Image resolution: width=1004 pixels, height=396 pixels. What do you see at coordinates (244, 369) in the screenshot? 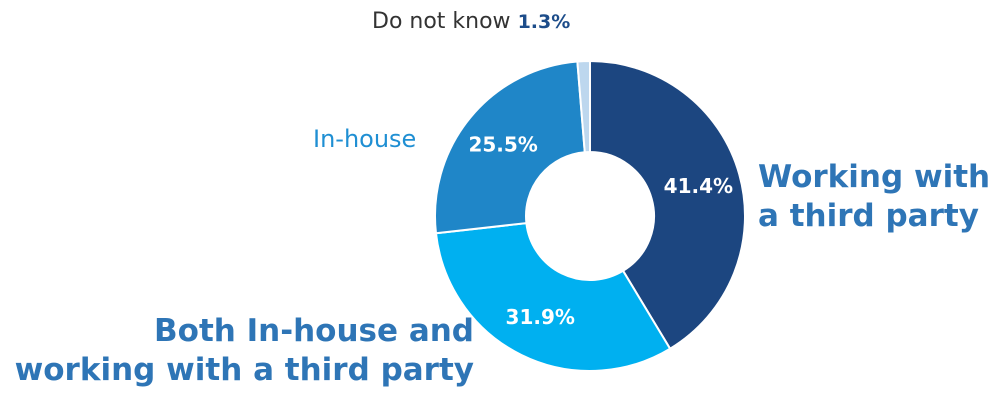
I see `label-line: working with a third party` at bounding box center [244, 369].